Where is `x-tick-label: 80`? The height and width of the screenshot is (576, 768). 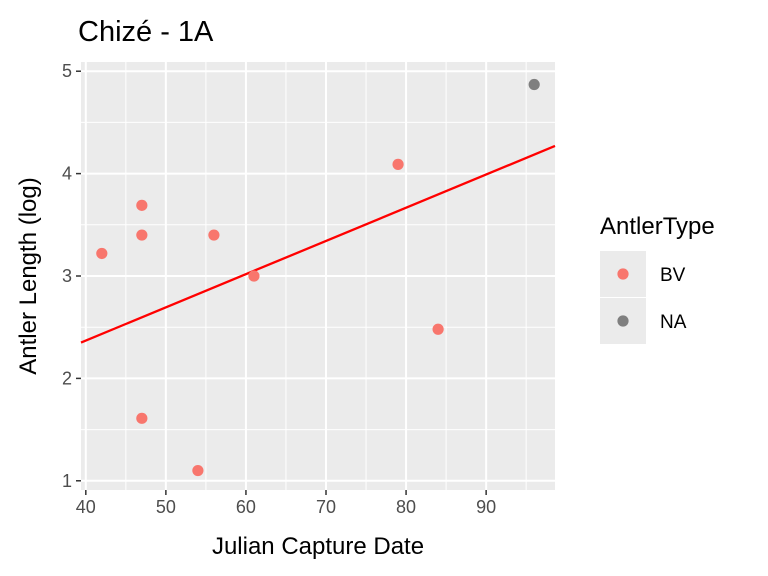
x-tick-label: 80 is located at coordinates (406, 507).